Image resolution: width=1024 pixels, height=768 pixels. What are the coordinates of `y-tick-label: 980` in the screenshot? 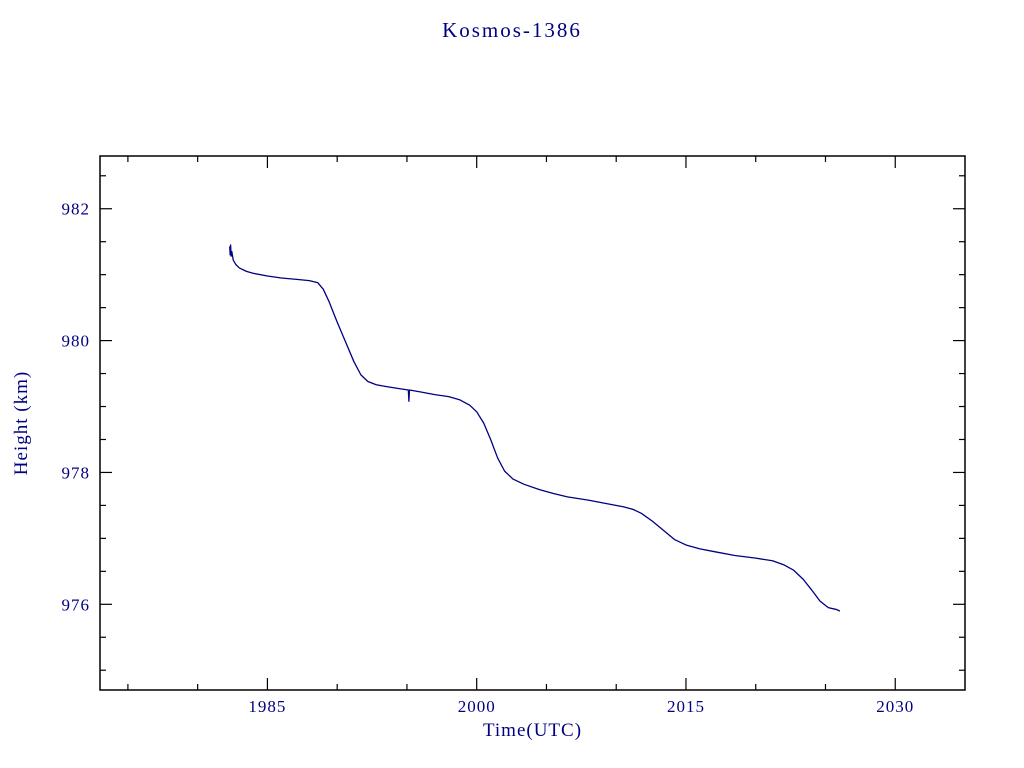 It's located at (76, 341).